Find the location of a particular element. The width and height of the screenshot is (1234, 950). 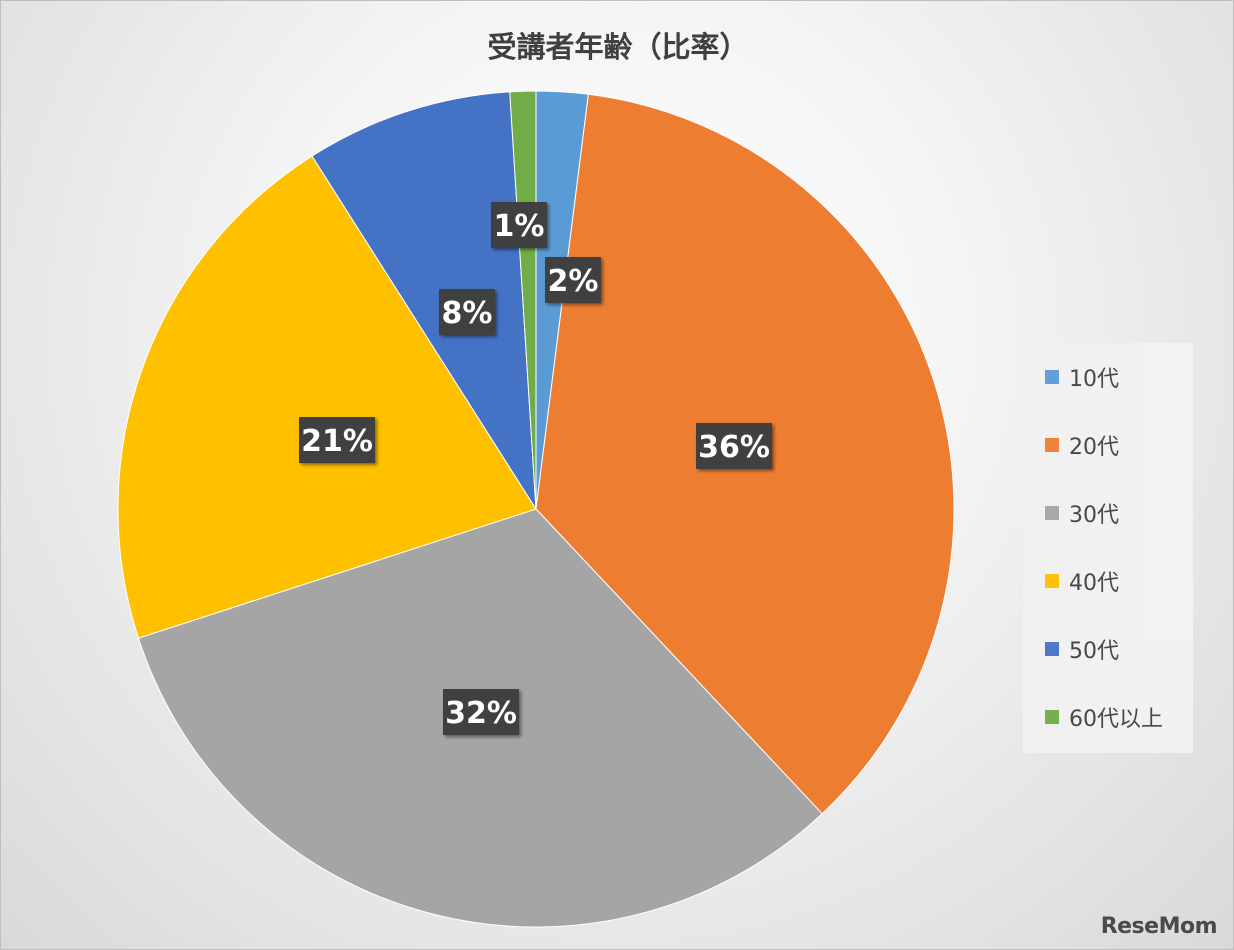

data-label-5: 8% is located at coordinates (467, 312).